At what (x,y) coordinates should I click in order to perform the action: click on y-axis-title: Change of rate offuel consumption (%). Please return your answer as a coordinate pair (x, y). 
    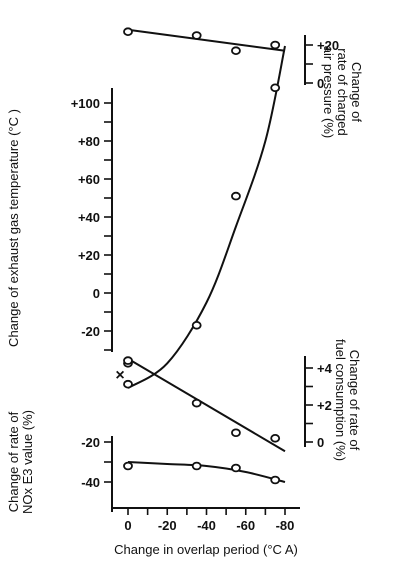
    Looking at the image, I should click on (347, 400).